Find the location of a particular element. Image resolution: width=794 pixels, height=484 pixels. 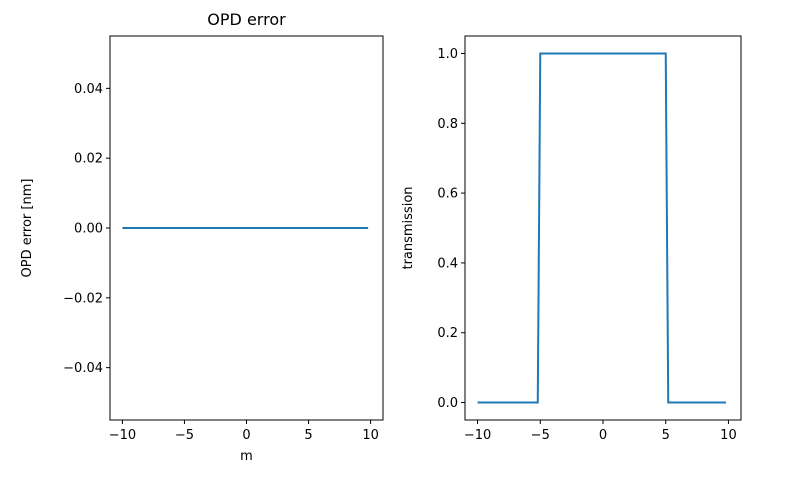

y-tick-label: 0.0 is located at coordinates (447, 403).